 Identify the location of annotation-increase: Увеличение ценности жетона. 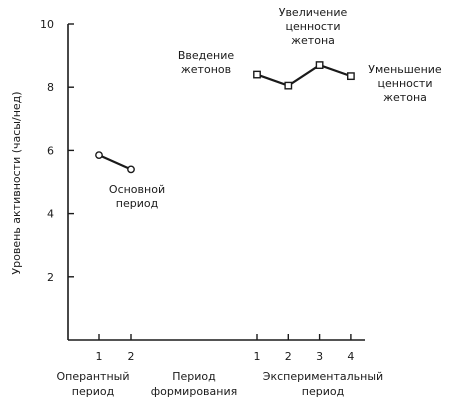
(313, 26).